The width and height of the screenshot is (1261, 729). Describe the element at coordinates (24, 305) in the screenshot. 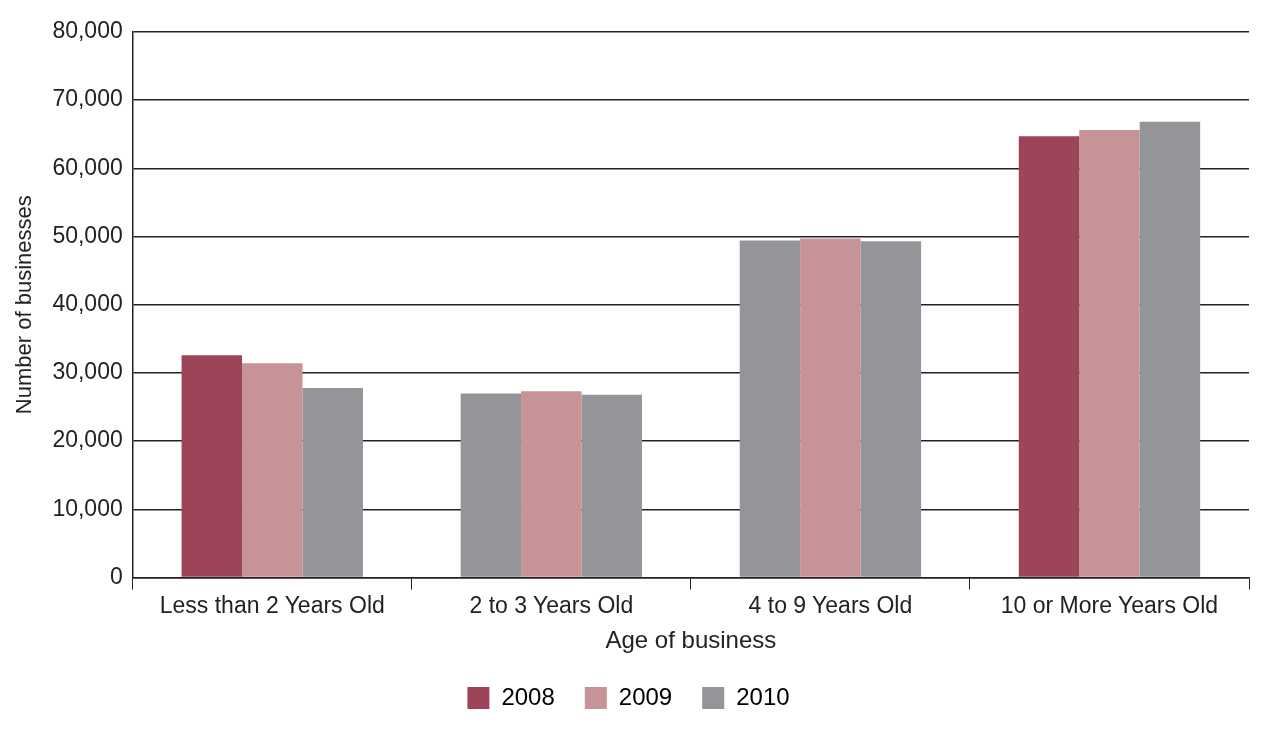

I see `y-axis-title: Number of businesses` at that location.